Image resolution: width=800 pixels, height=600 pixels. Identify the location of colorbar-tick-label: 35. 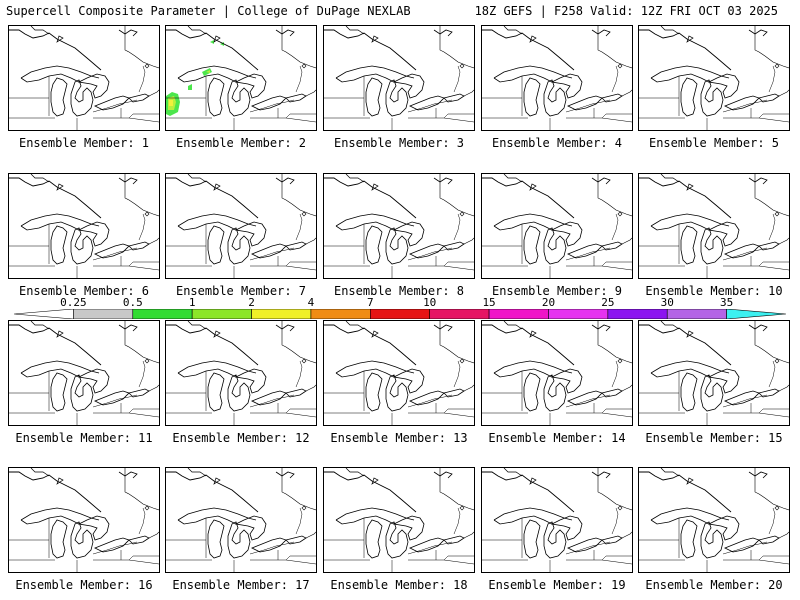
(726, 302).